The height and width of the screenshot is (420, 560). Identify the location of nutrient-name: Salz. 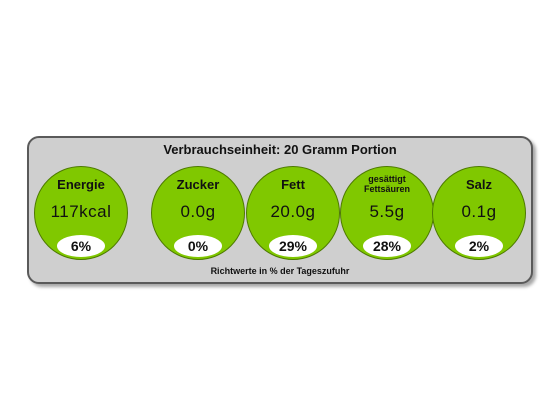
(478, 184).